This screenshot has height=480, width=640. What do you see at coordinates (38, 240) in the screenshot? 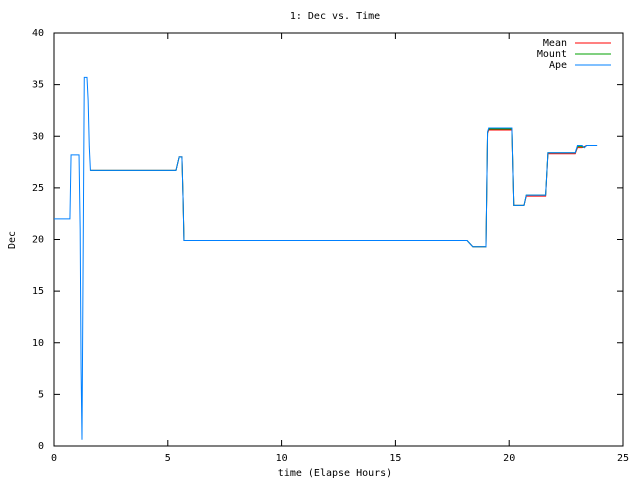
I see `y-tick-label: 20` at bounding box center [38, 240].